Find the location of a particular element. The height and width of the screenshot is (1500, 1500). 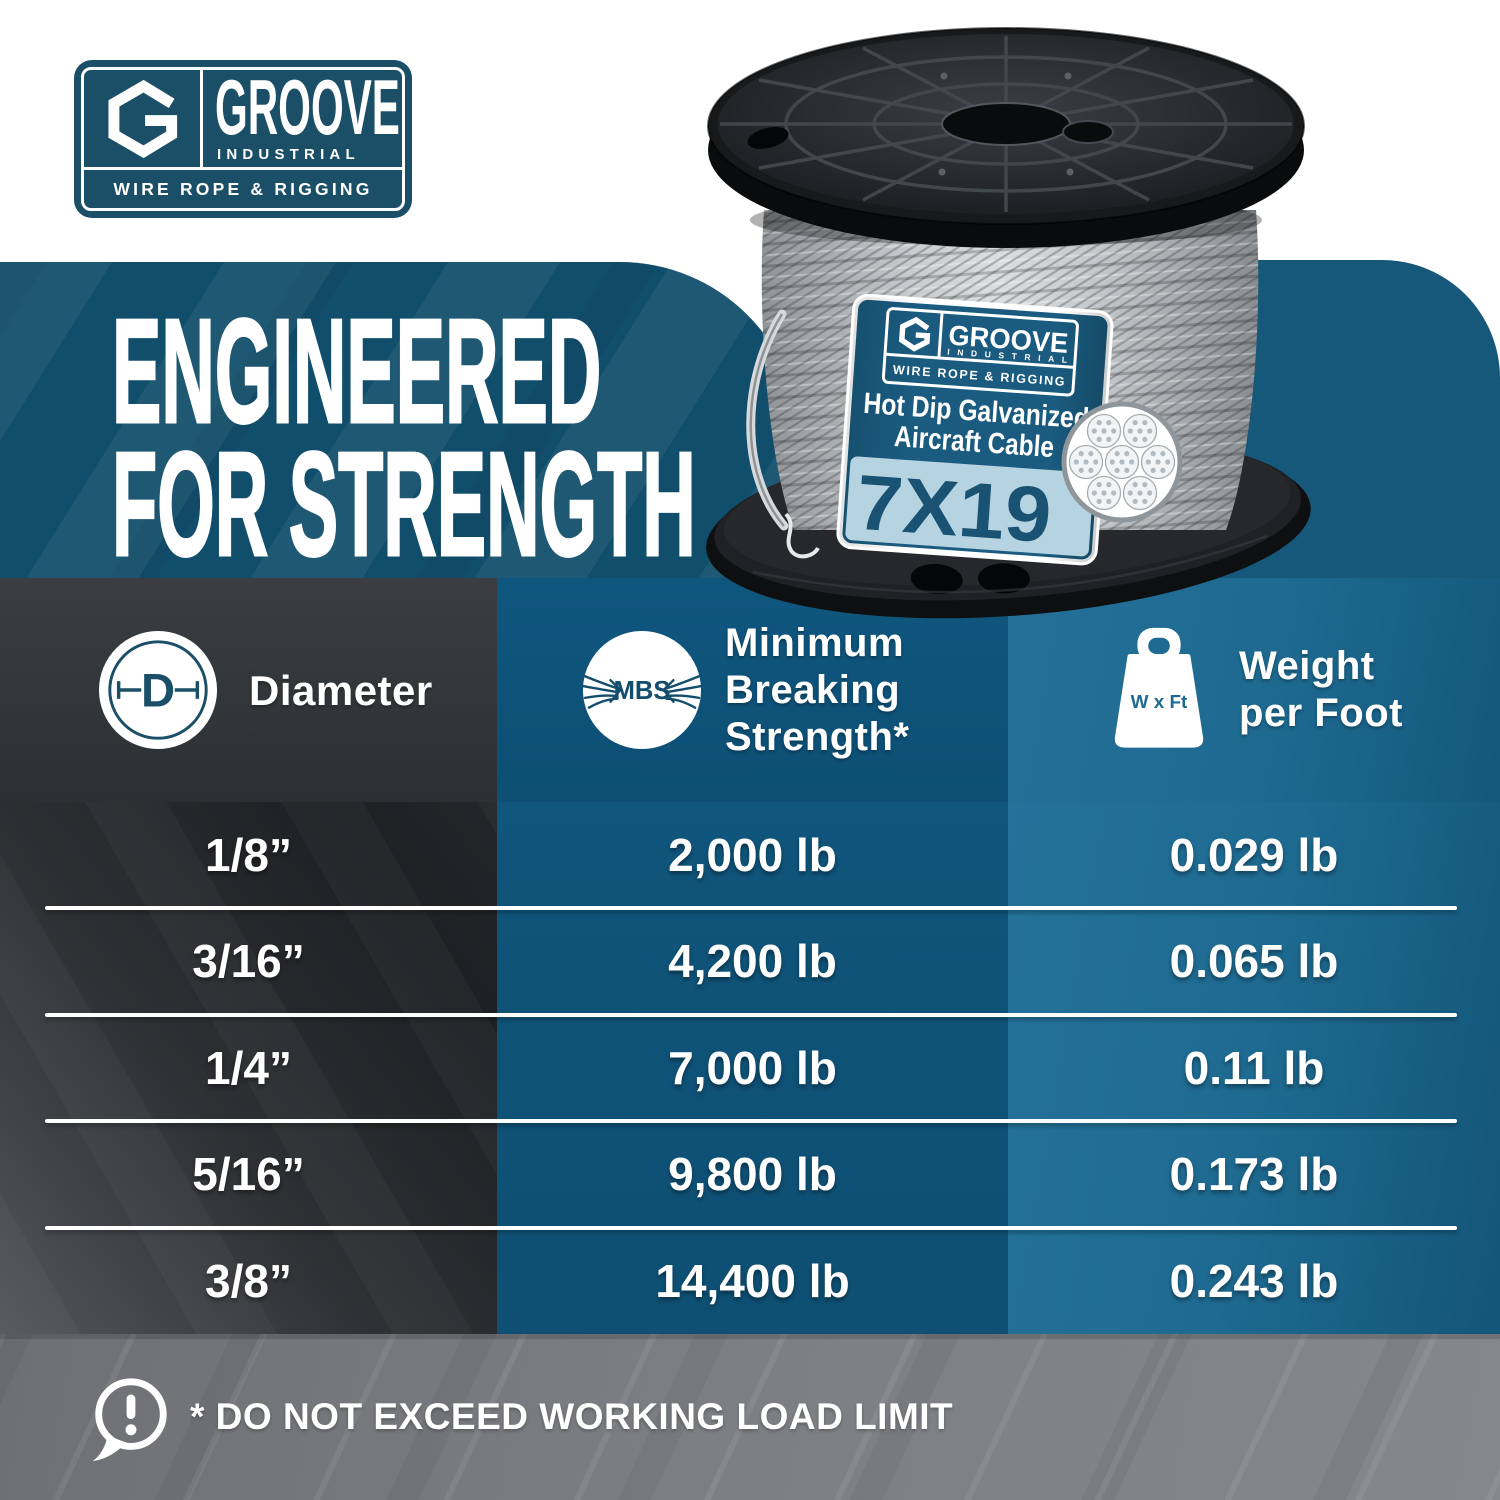

cell-weight: 0.065 lb is located at coordinates (1254, 961).